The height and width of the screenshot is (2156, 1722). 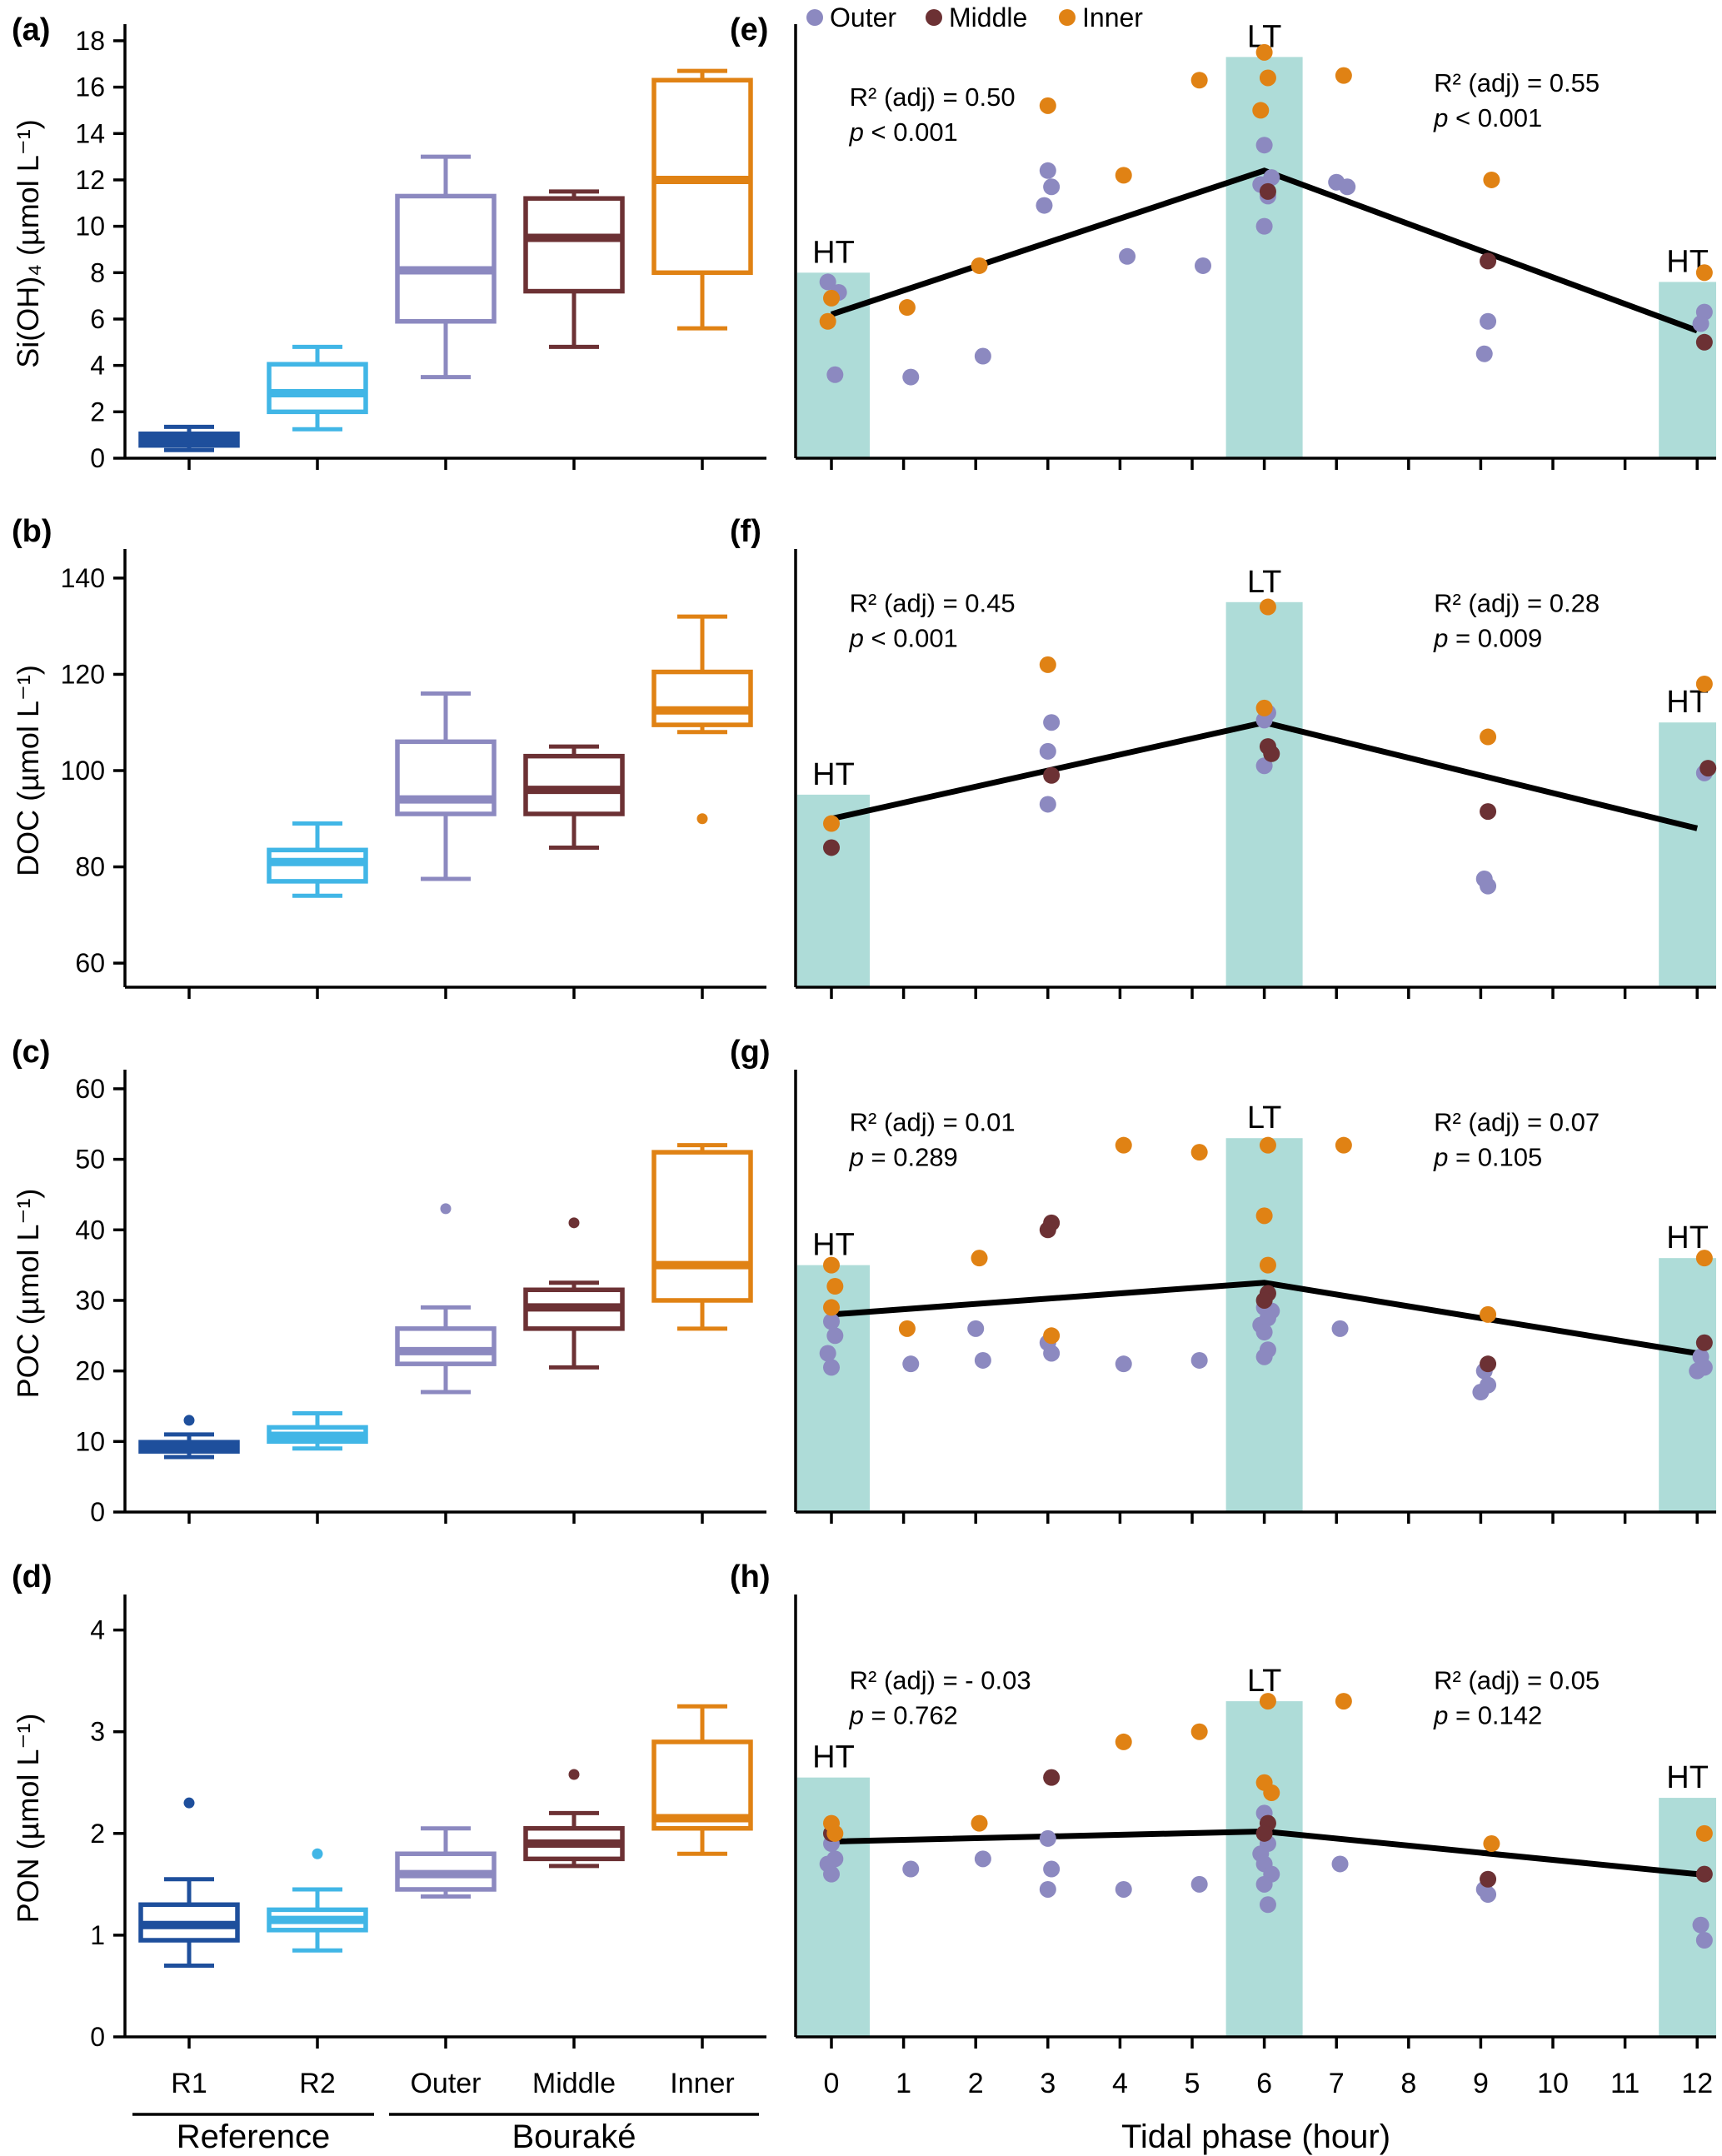 What do you see at coordinates (1517, 602) in the screenshot?
I see `r2-annotation: R² (adj) = 0.28` at bounding box center [1517, 602].